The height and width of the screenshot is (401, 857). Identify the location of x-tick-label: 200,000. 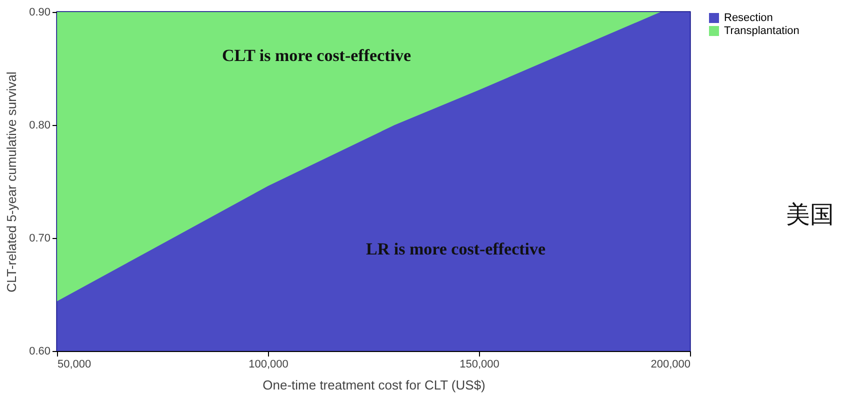
(670, 364).